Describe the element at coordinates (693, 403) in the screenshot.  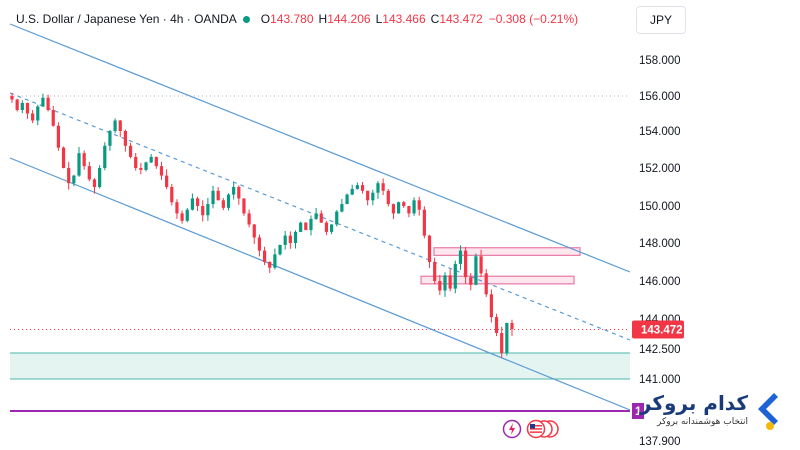
I see `brand-title: کدام بروکر` at that location.